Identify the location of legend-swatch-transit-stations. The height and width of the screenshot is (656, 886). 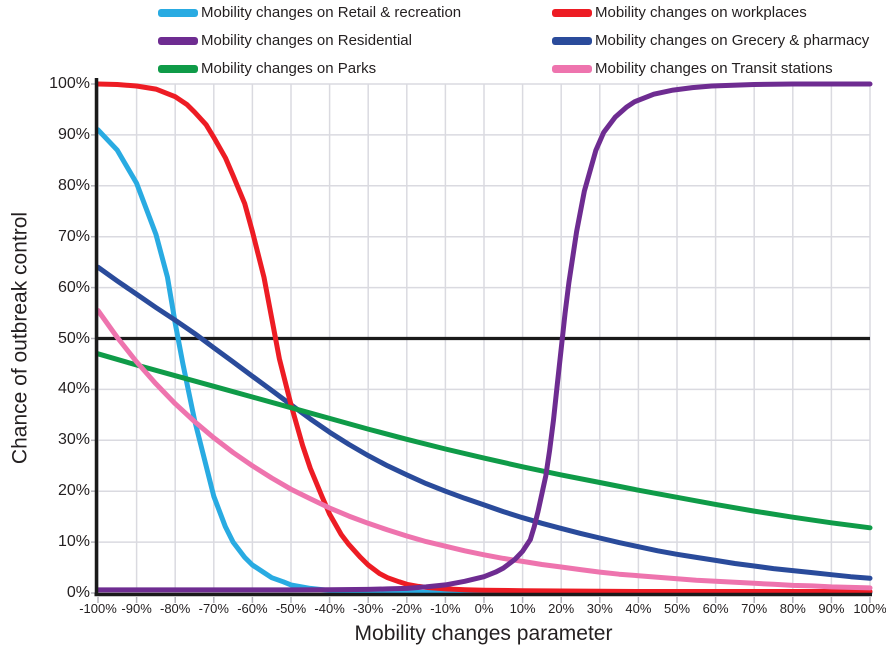
(572, 68).